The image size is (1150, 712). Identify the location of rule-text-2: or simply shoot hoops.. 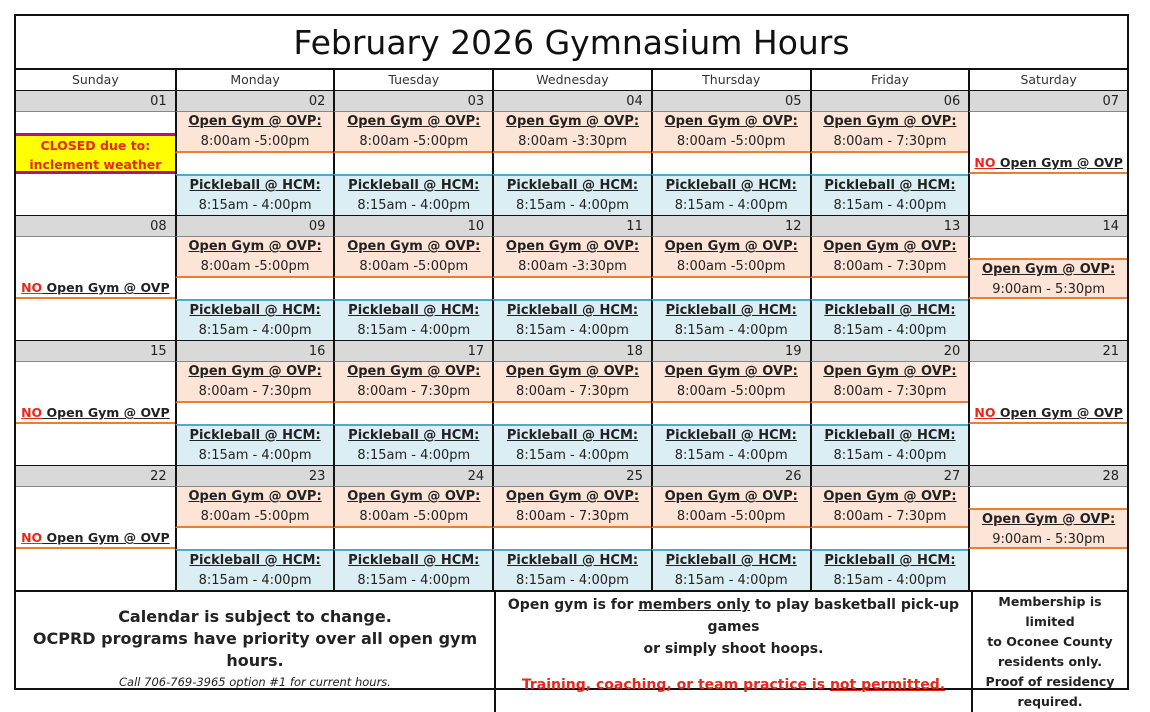
(733, 648).